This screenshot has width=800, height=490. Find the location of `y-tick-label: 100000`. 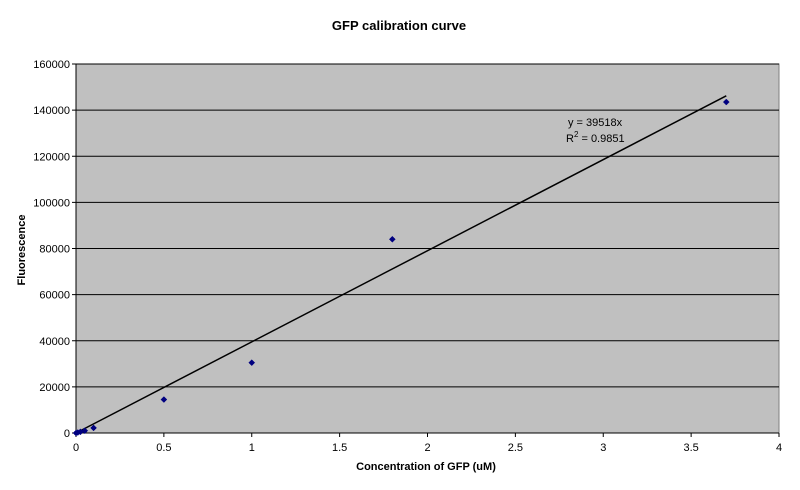

y-tick-label: 100000 is located at coordinates (51, 203).